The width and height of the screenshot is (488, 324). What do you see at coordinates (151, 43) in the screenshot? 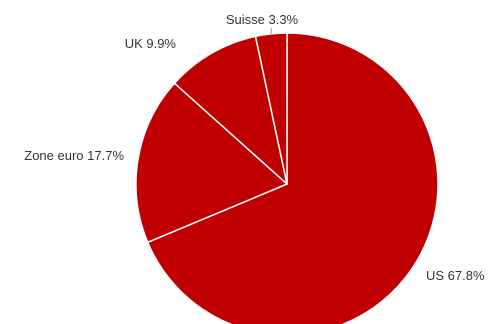
I see `slice-label-uk: UK 9.9%` at bounding box center [151, 43].